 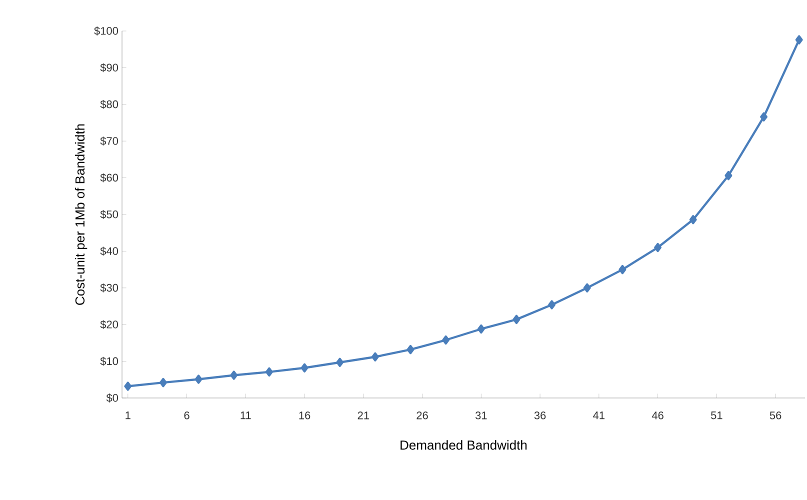 What do you see at coordinates (109, 67) in the screenshot?
I see `y-tick-label: $90` at bounding box center [109, 67].